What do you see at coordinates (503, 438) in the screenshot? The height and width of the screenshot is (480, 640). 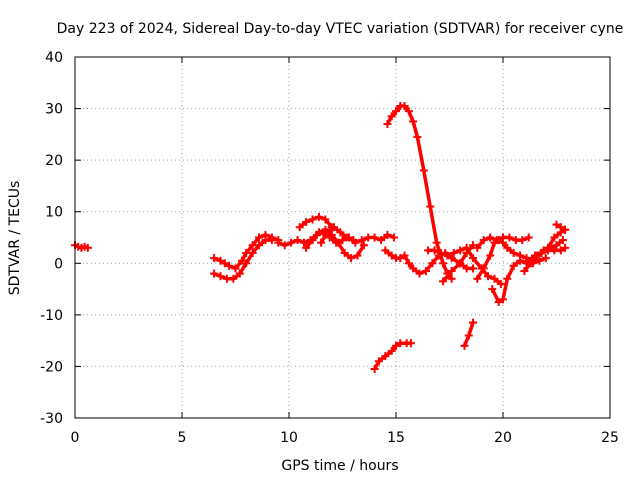 I see `x-tick-label: 20` at bounding box center [503, 438].